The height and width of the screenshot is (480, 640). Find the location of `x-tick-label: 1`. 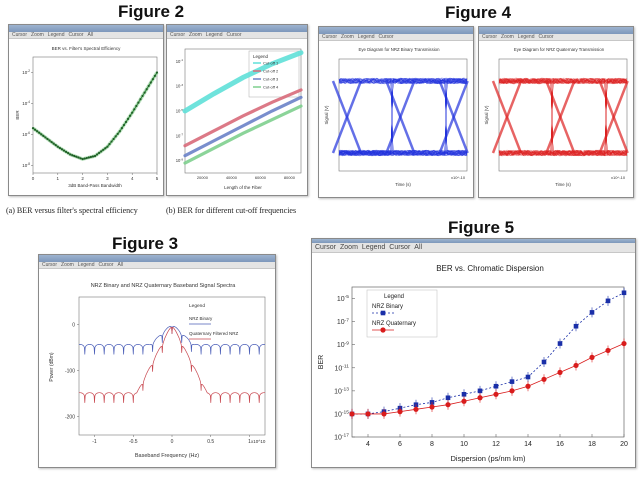

x-tick-label: 1 is located at coordinates (58, 178).